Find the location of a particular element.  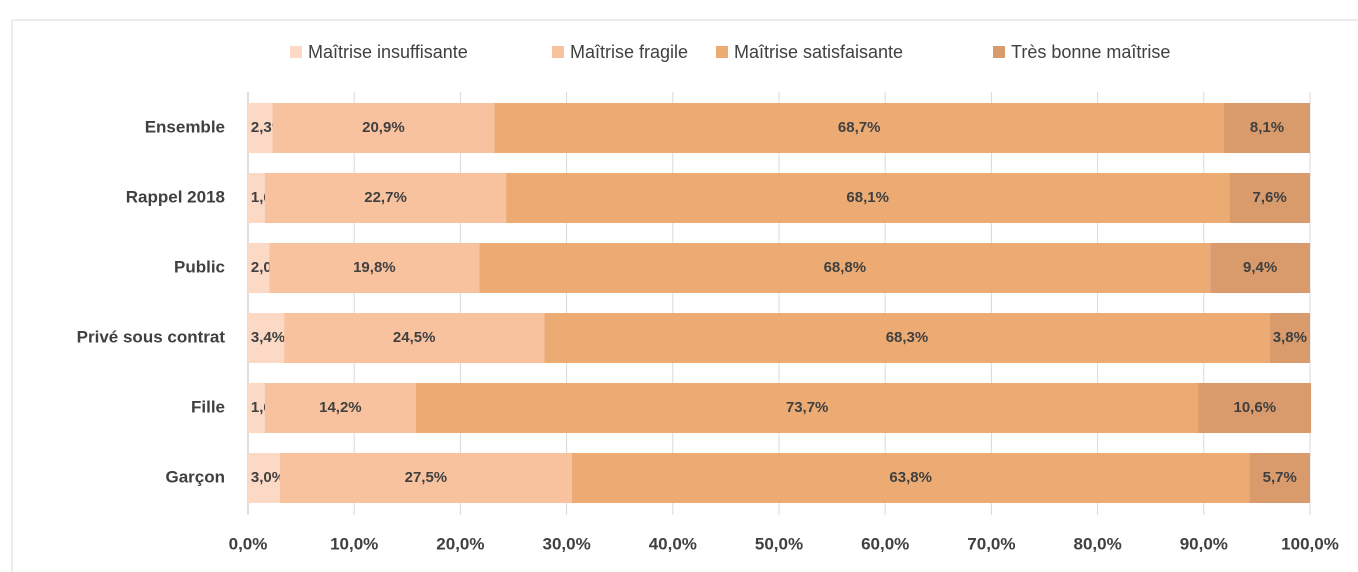

data-label: 20,9% is located at coordinates (383, 127).